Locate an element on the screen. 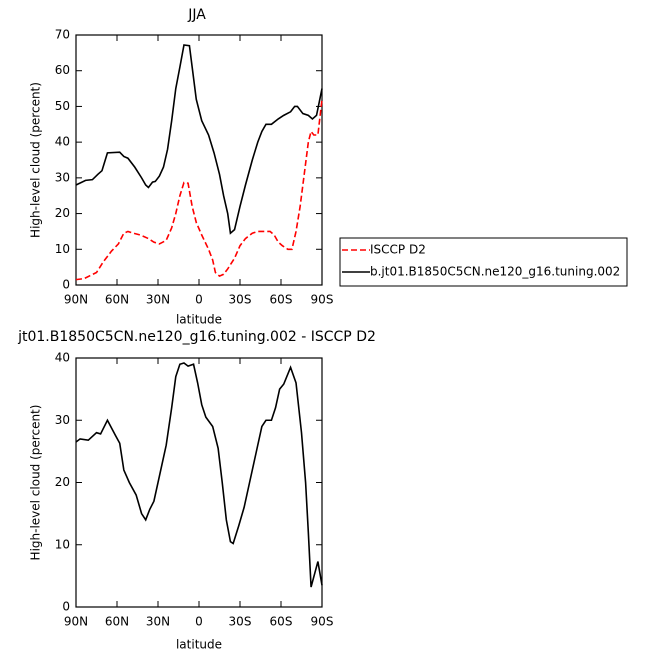 This screenshot has width=656, height=660. y-tick-label: 60 is located at coordinates (62, 70).